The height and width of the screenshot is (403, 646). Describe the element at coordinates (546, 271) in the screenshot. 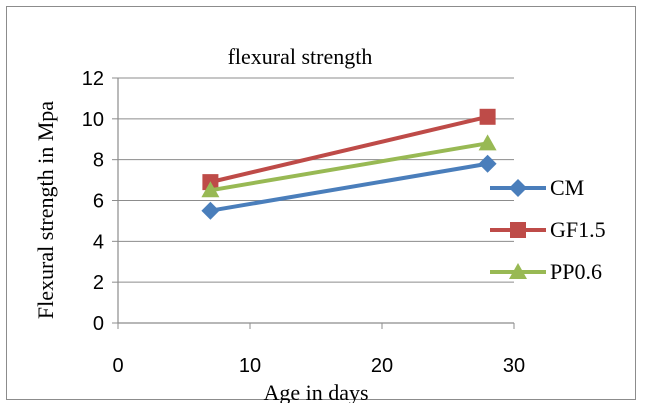

I see `legend-item-pp0-6: PP0.6` at that location.